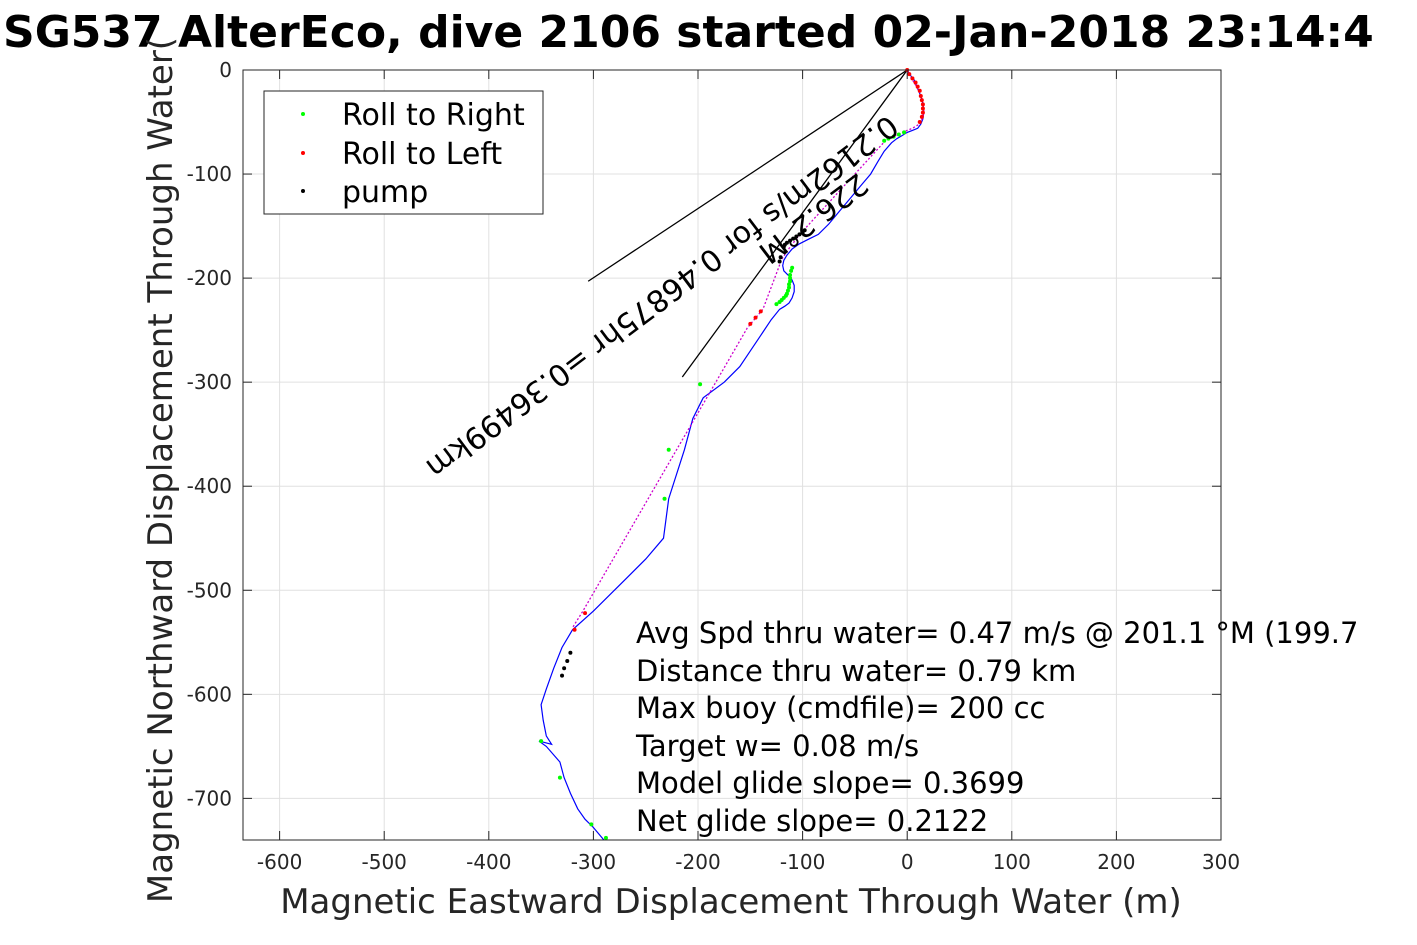 This screenshot has width=1417, height=945. Describe the element at coordinates (812, 821) in the screenshot. I see `stats-line: Net glide slope= 0.2122` at that location.